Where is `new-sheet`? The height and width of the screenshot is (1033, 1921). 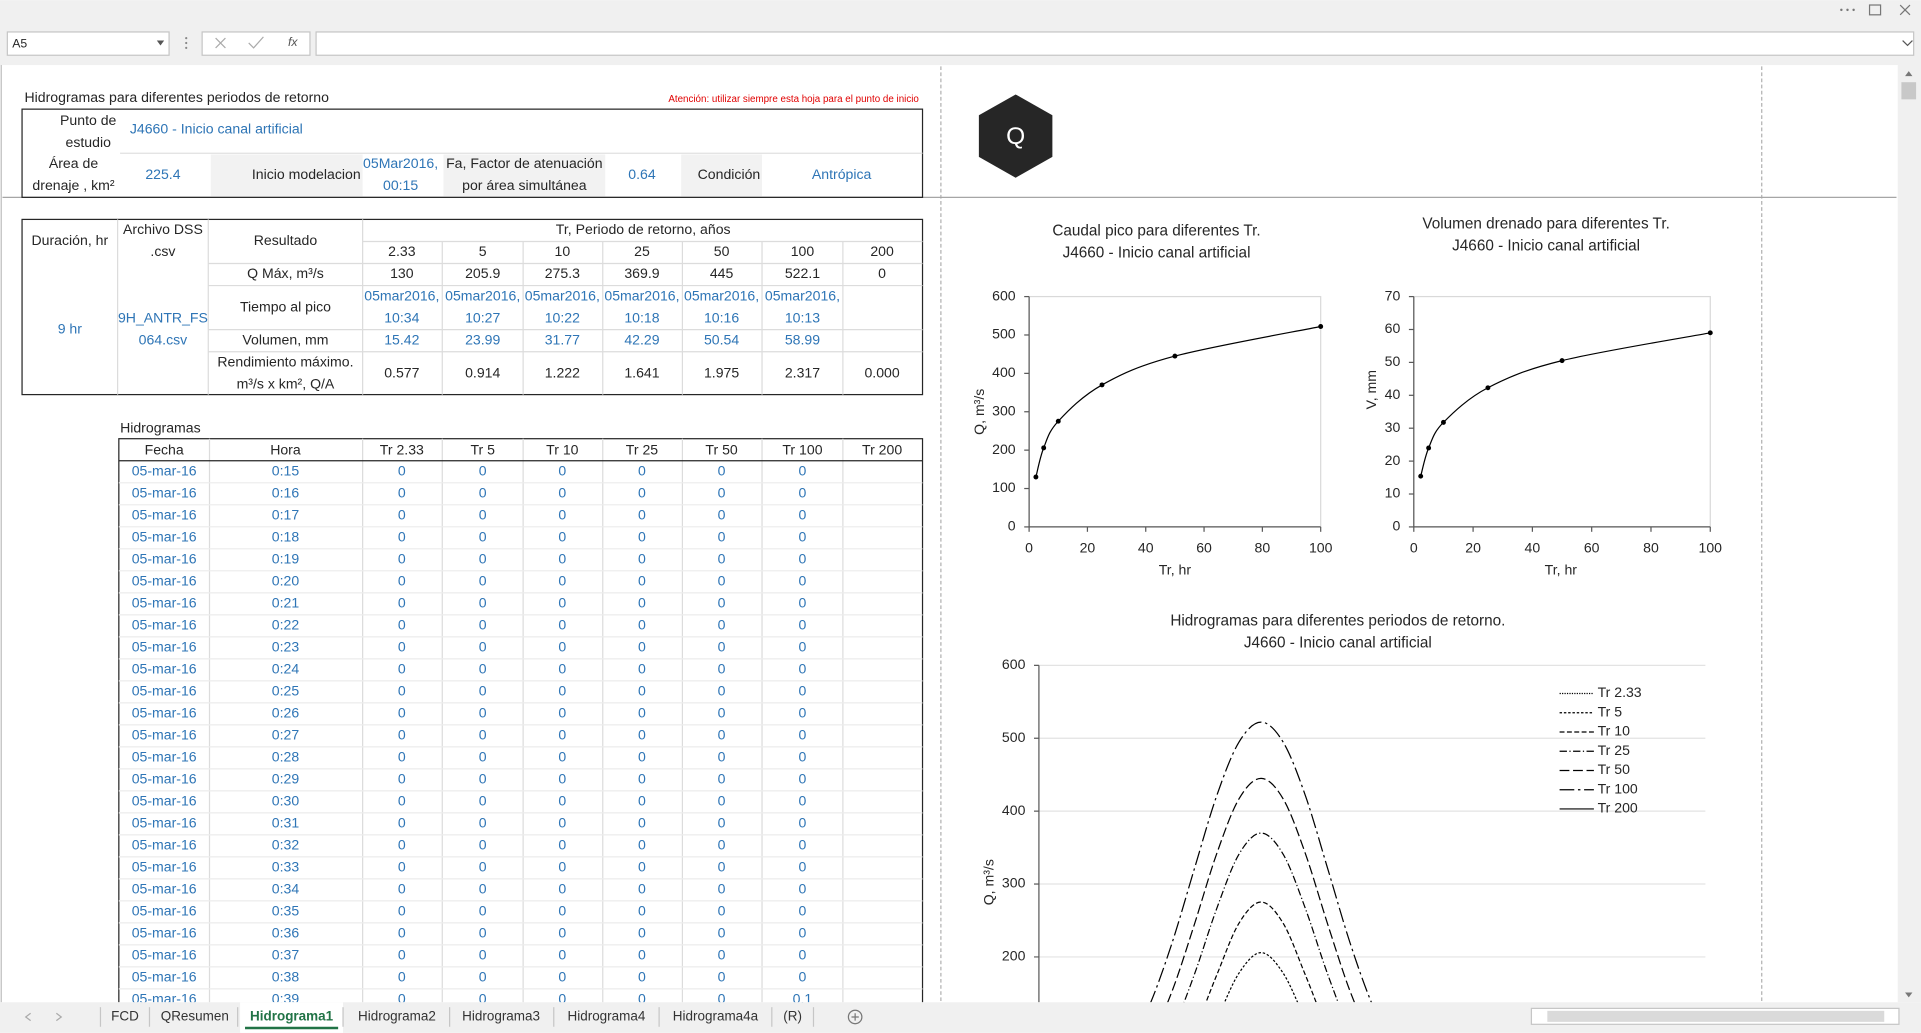
new-sheet is located at coordinates (855, 1017).